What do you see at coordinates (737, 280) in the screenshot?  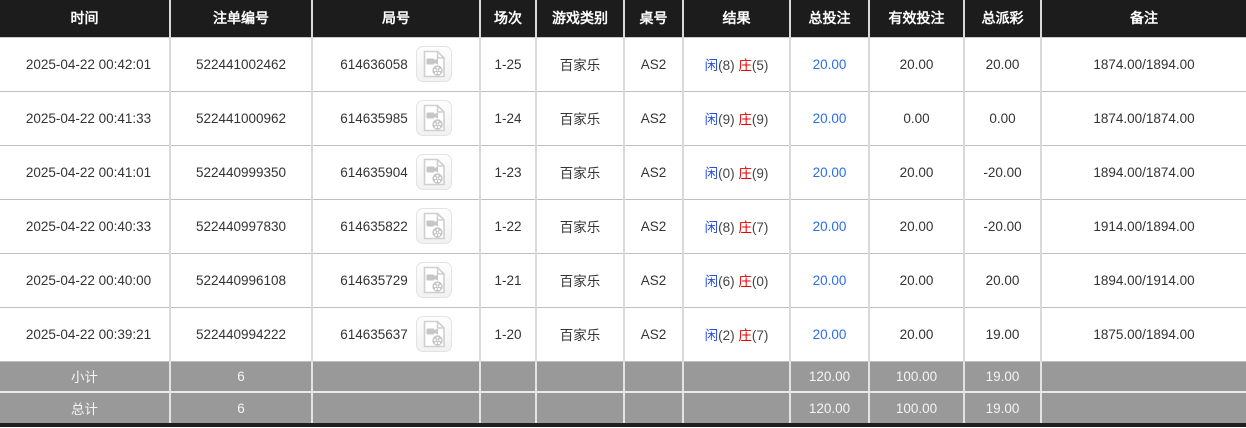 I see `cell-result: 闲(6) 庄(0)` at bounding box center [737, 280].